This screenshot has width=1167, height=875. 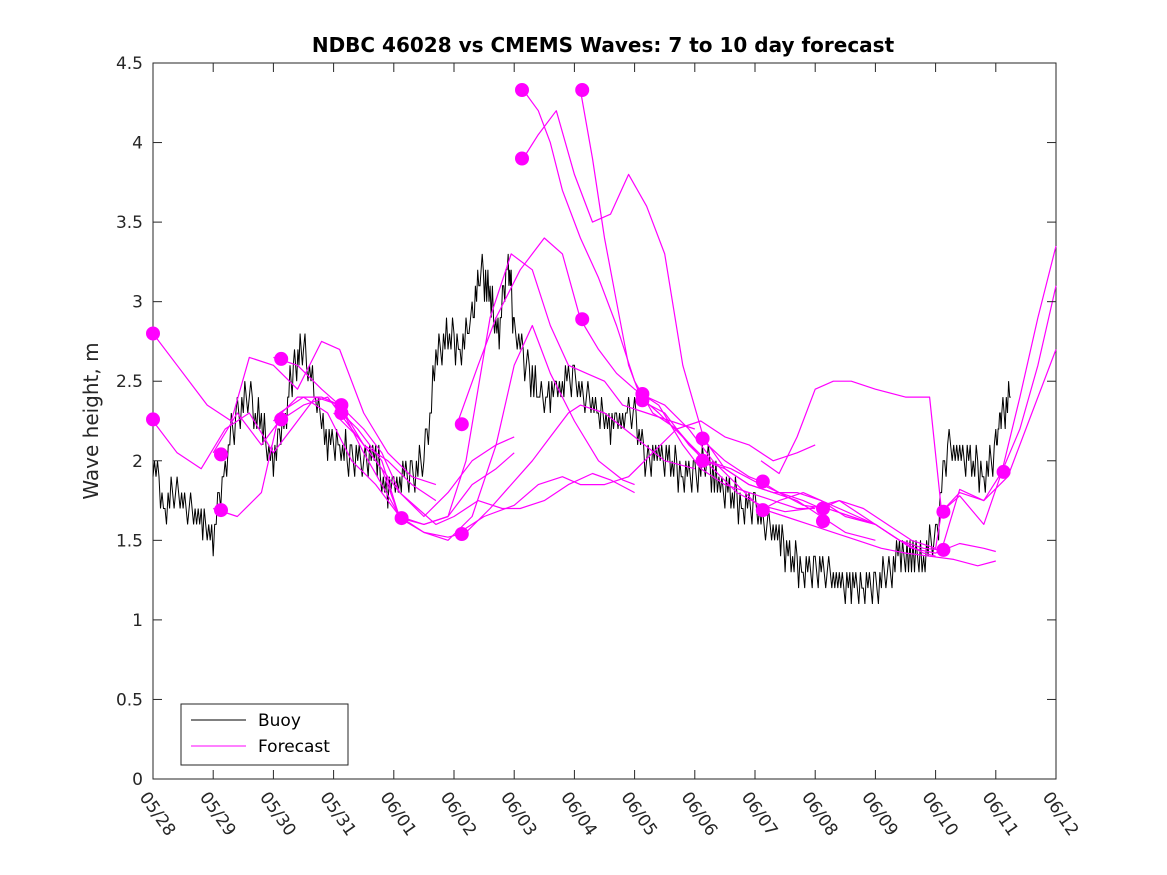 I want to click on y-tick-label: 1, so click(x=137, y=621).